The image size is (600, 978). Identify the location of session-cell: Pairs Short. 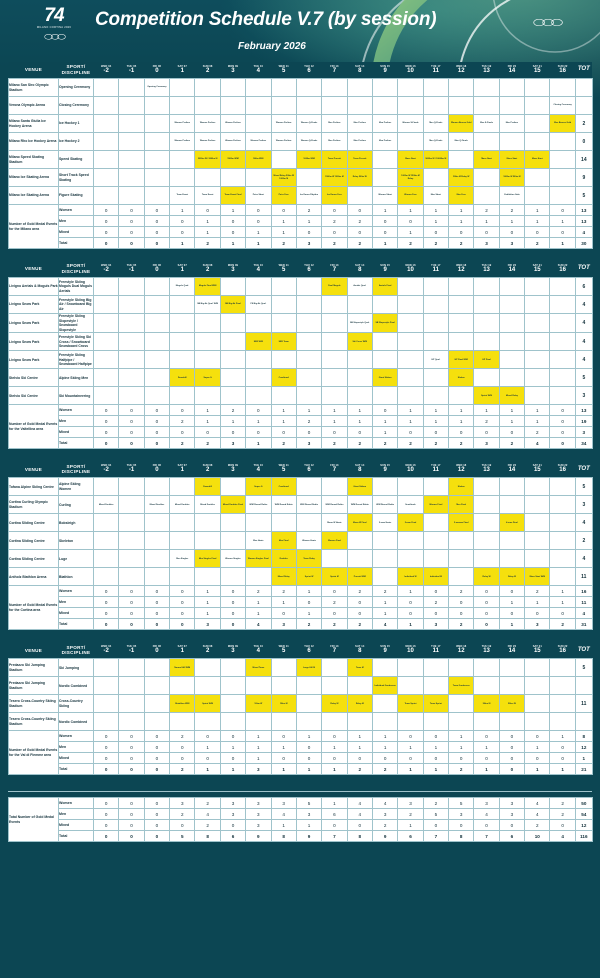
(258, 195).